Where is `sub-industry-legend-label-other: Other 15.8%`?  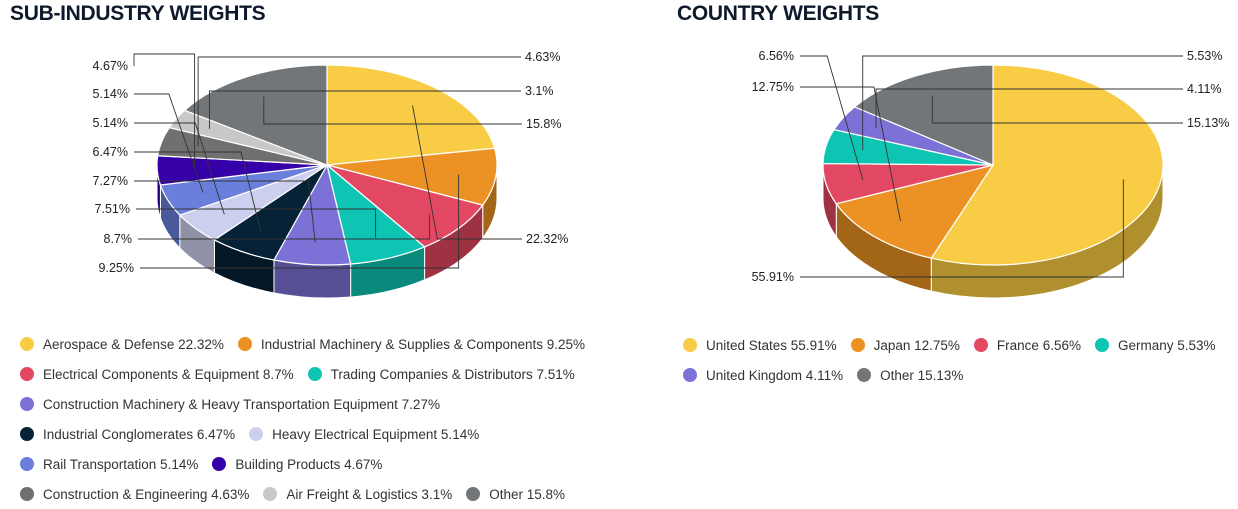 sub-industry-legend-label-other: Other 15.8% is located at coordinates (527, 494).